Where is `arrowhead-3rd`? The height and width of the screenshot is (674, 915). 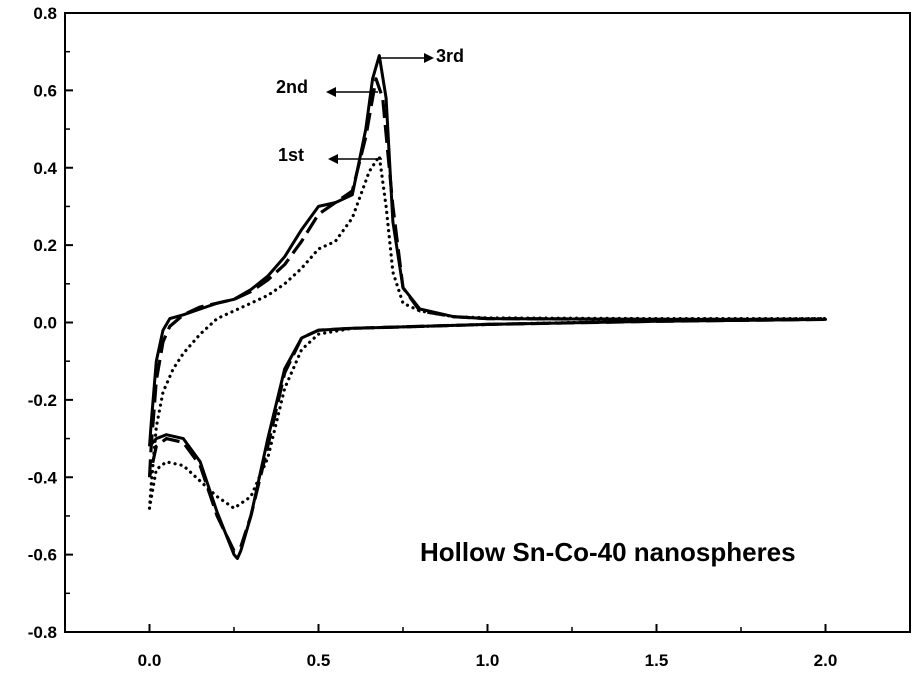
arrowhead-3rd is located at coordinates (429, 58).